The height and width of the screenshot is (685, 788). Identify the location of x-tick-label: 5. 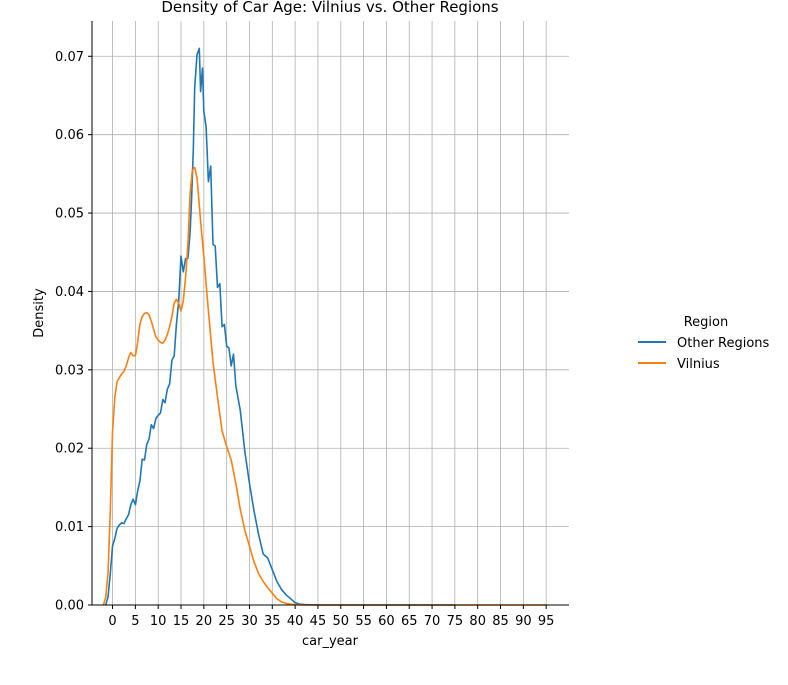
(135, 621).